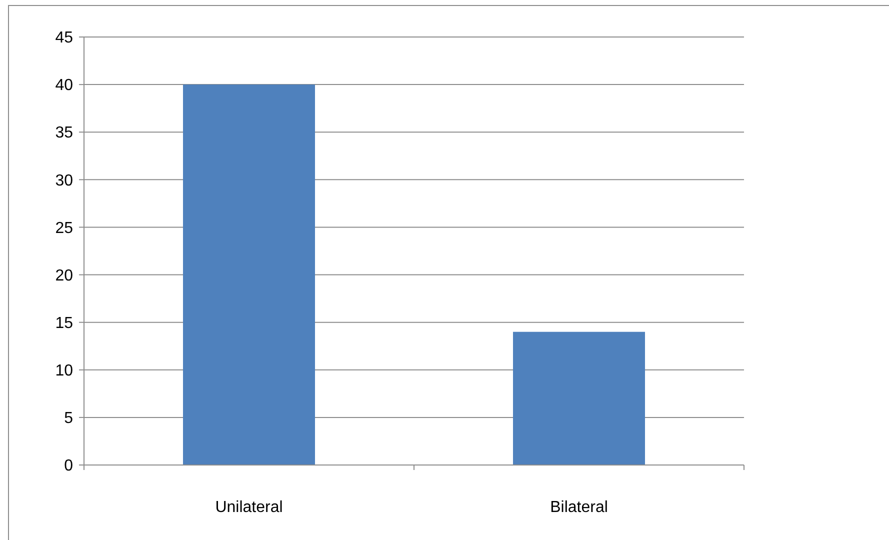 The image size is (889, 540). I want to click on y-tick-label: 25, so click(64, 228).